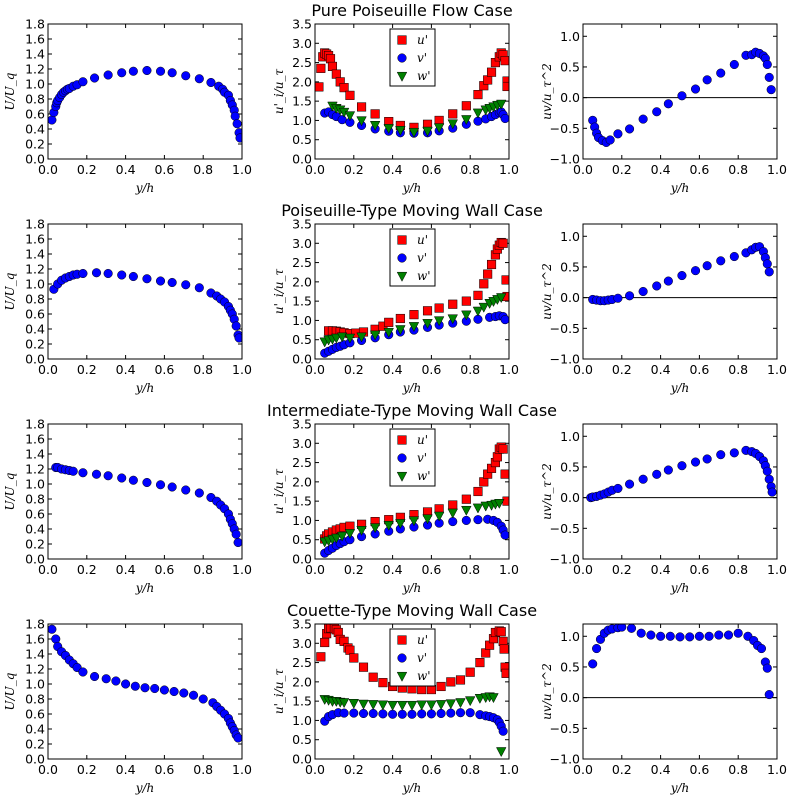 This screenshot has width=800, height=800. What do you see at coordinates (35, 284) in the screenshot?
I see `y-tick-label: 1.0` at bounding box center [35, 284].